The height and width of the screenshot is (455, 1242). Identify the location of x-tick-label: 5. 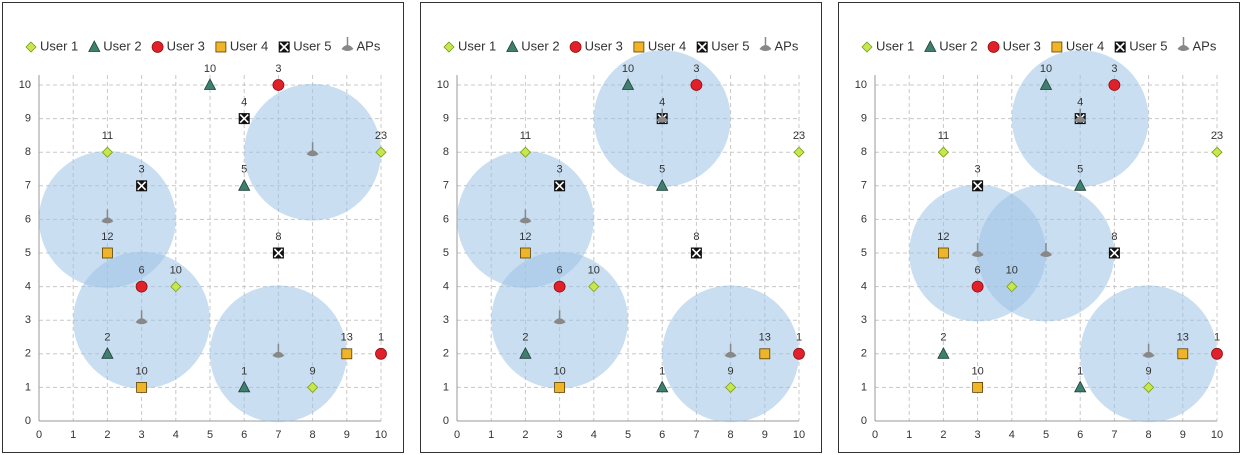
(210, 435).